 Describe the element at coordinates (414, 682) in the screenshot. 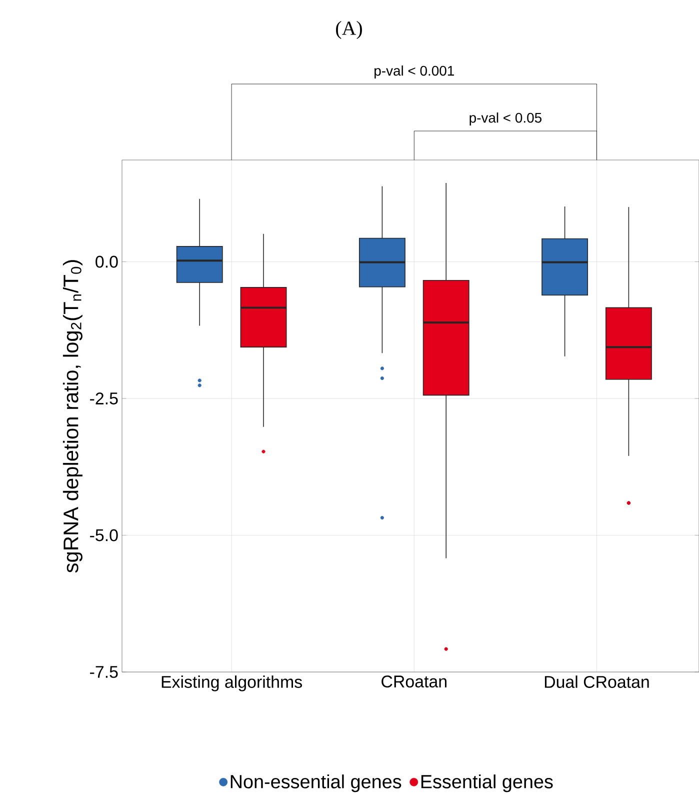

I see `x-tick-label: CRoatan` at that location.